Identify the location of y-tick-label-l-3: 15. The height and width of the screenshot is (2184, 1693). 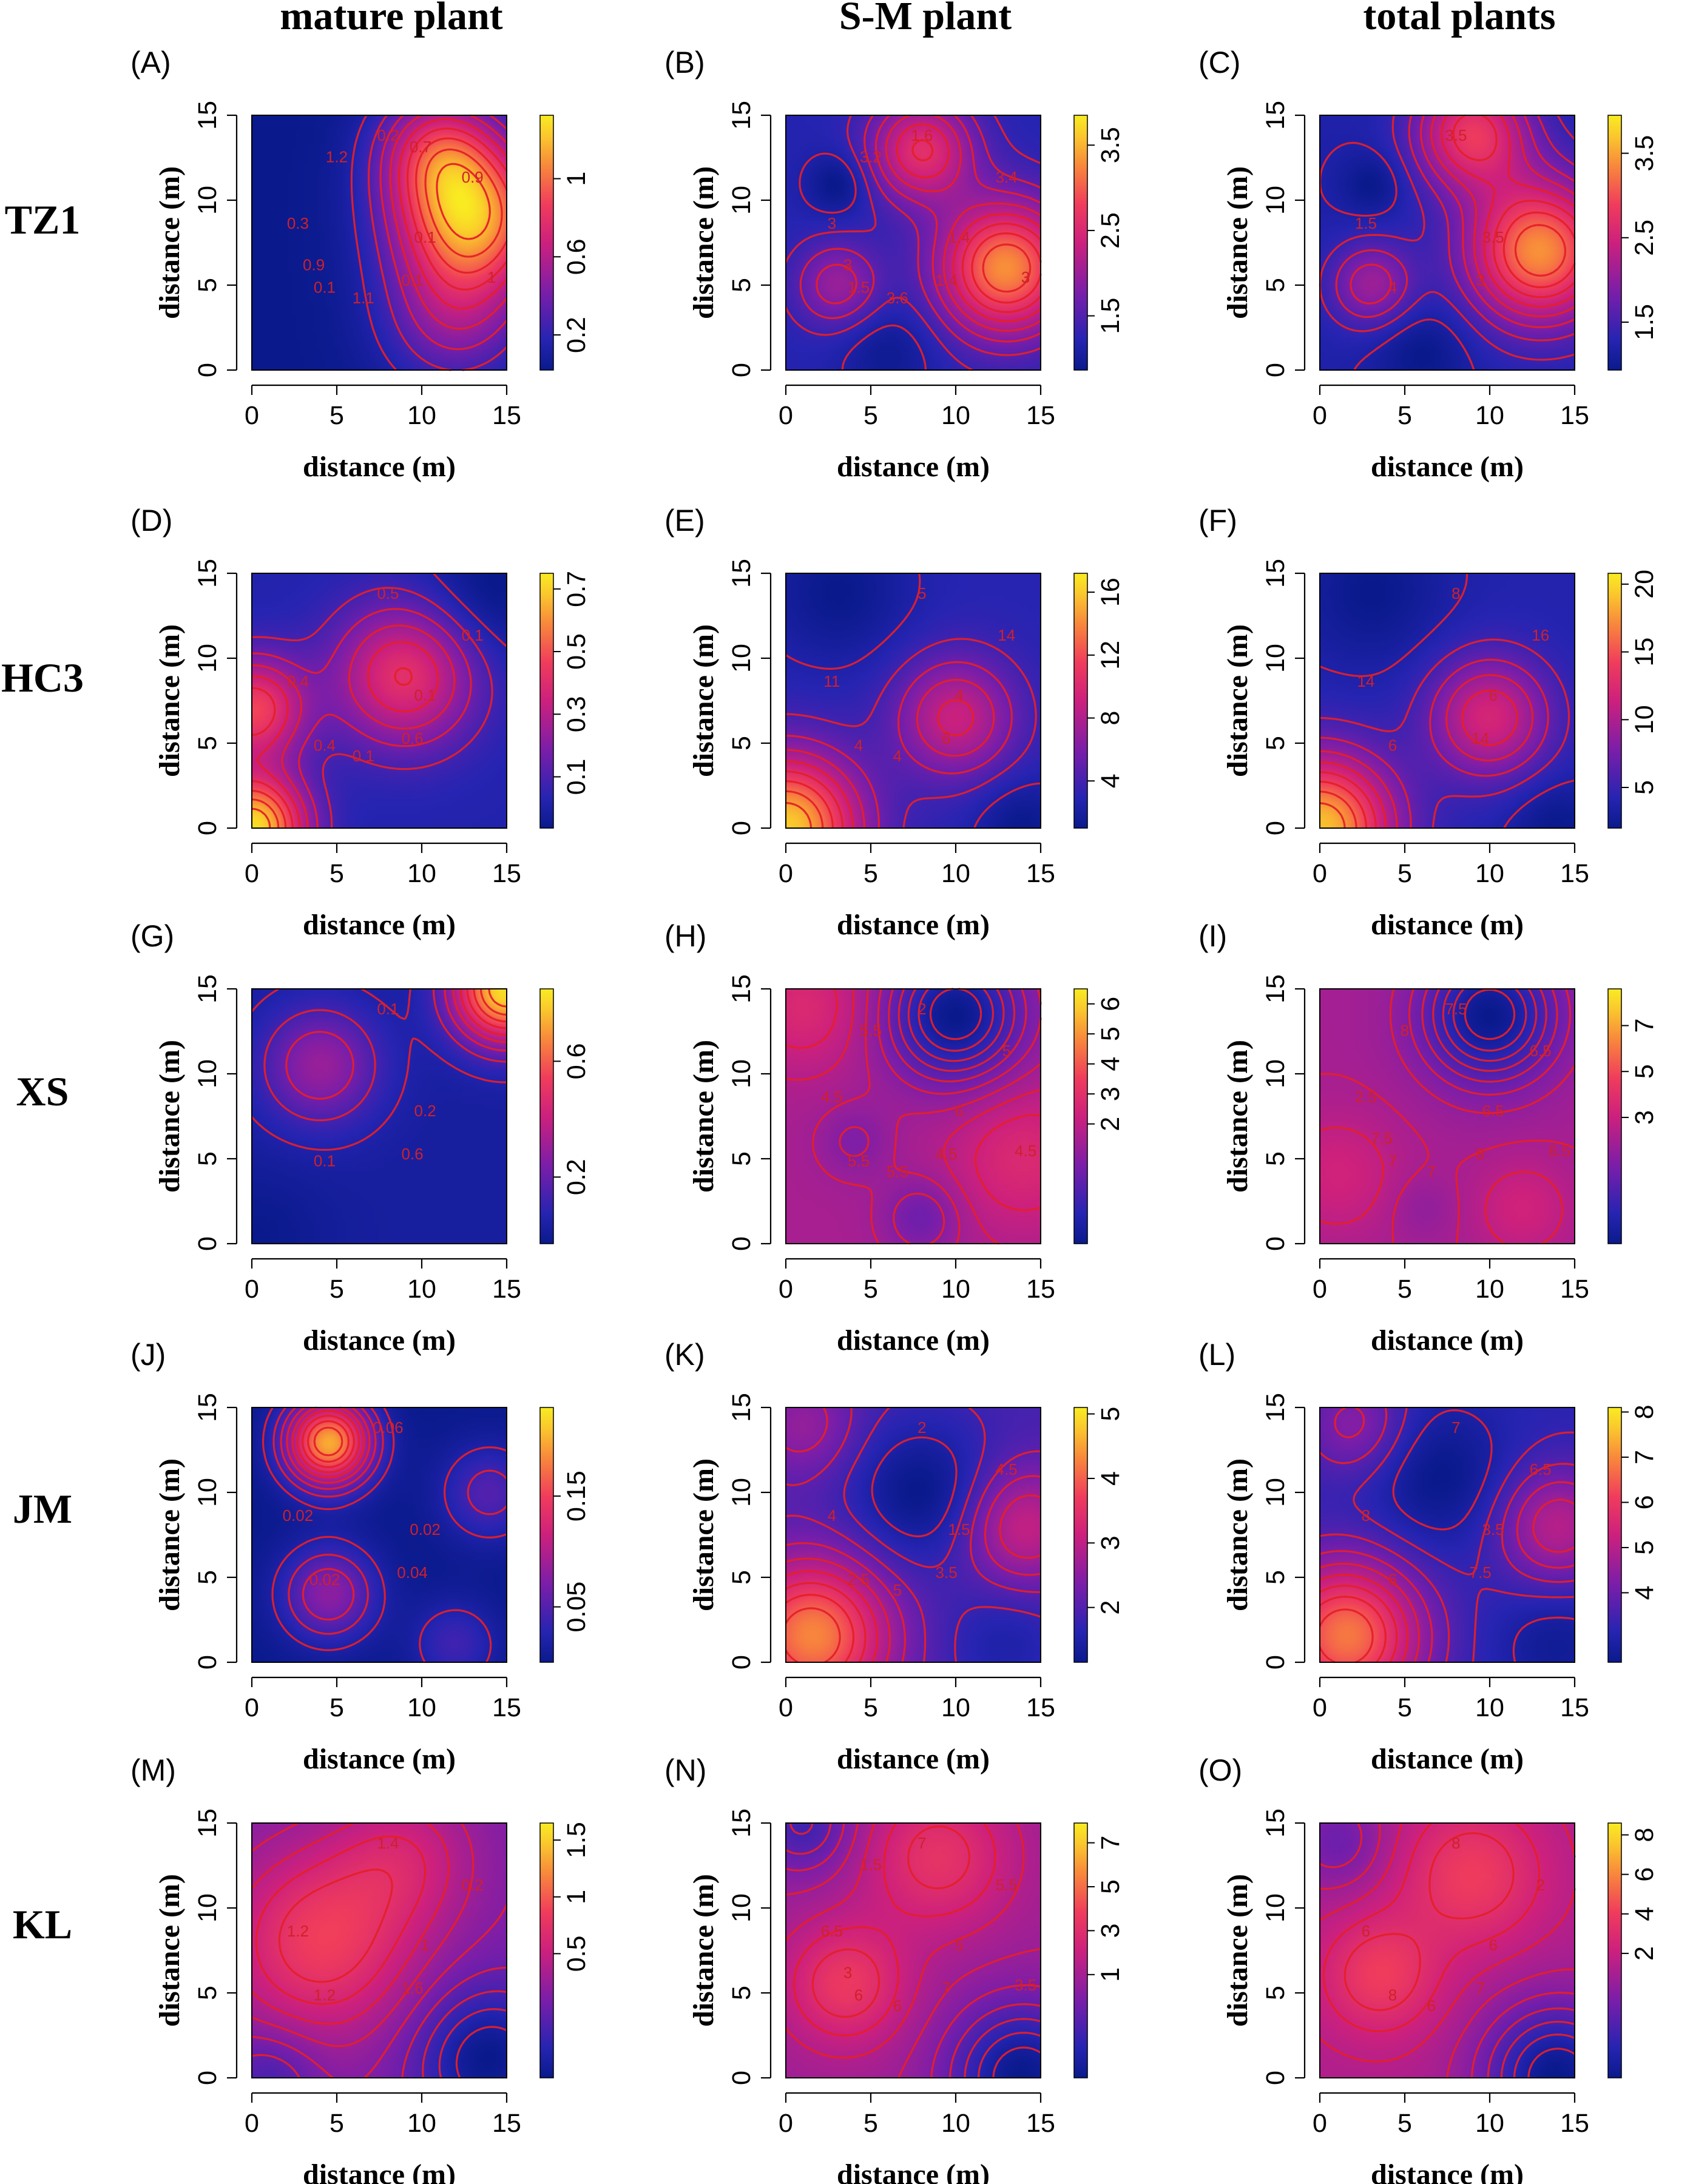
(1275, 1408).